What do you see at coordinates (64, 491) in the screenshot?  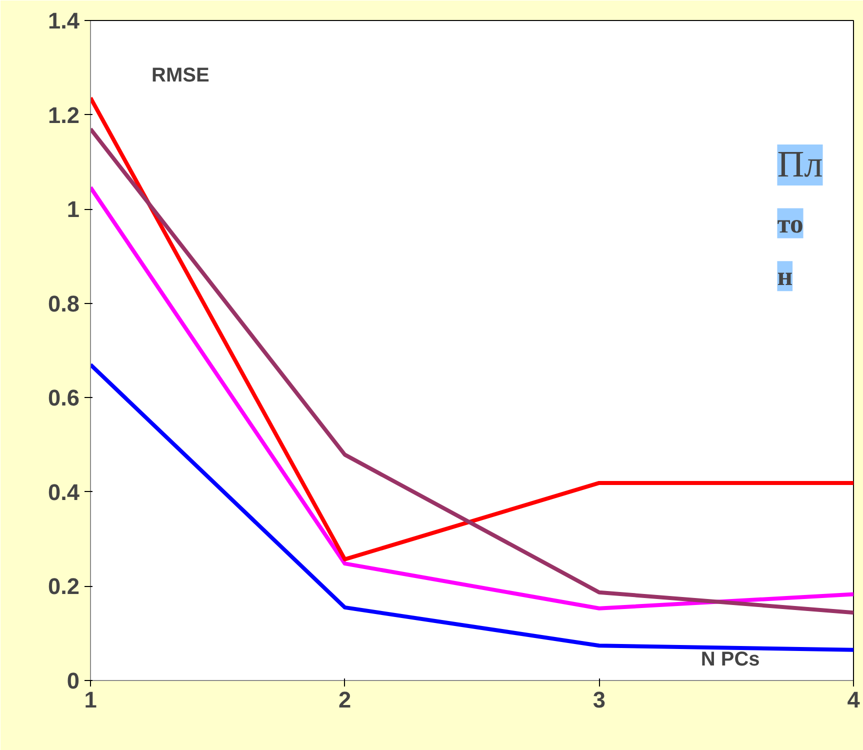 I see `y-tick-label: 0.4` at bounding box center [64, 491].